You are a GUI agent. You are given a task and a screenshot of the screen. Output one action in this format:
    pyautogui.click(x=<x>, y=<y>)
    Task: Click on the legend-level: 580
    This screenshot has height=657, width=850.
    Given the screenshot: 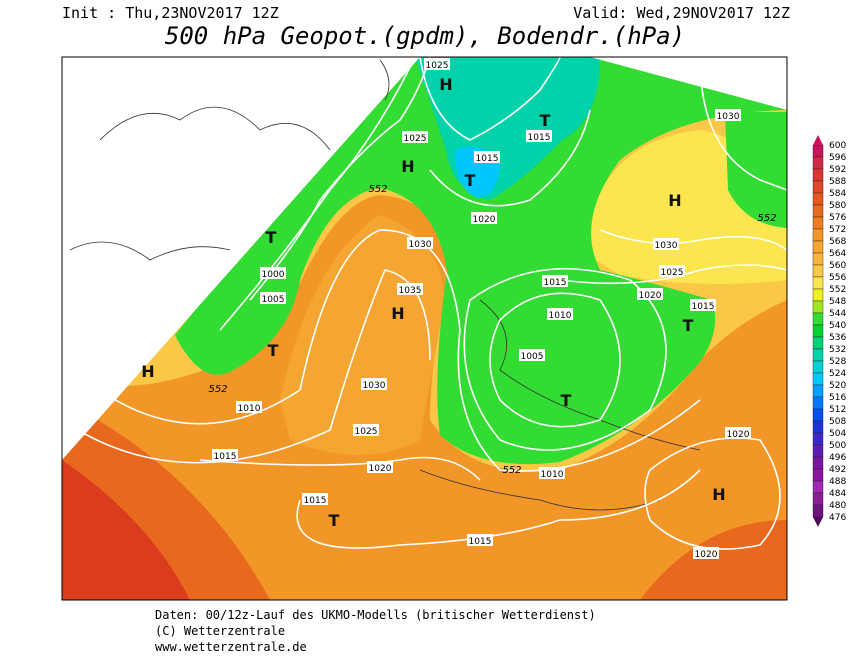 What is the action you would take?
    pyautogui.click(x=837, y=206)
    